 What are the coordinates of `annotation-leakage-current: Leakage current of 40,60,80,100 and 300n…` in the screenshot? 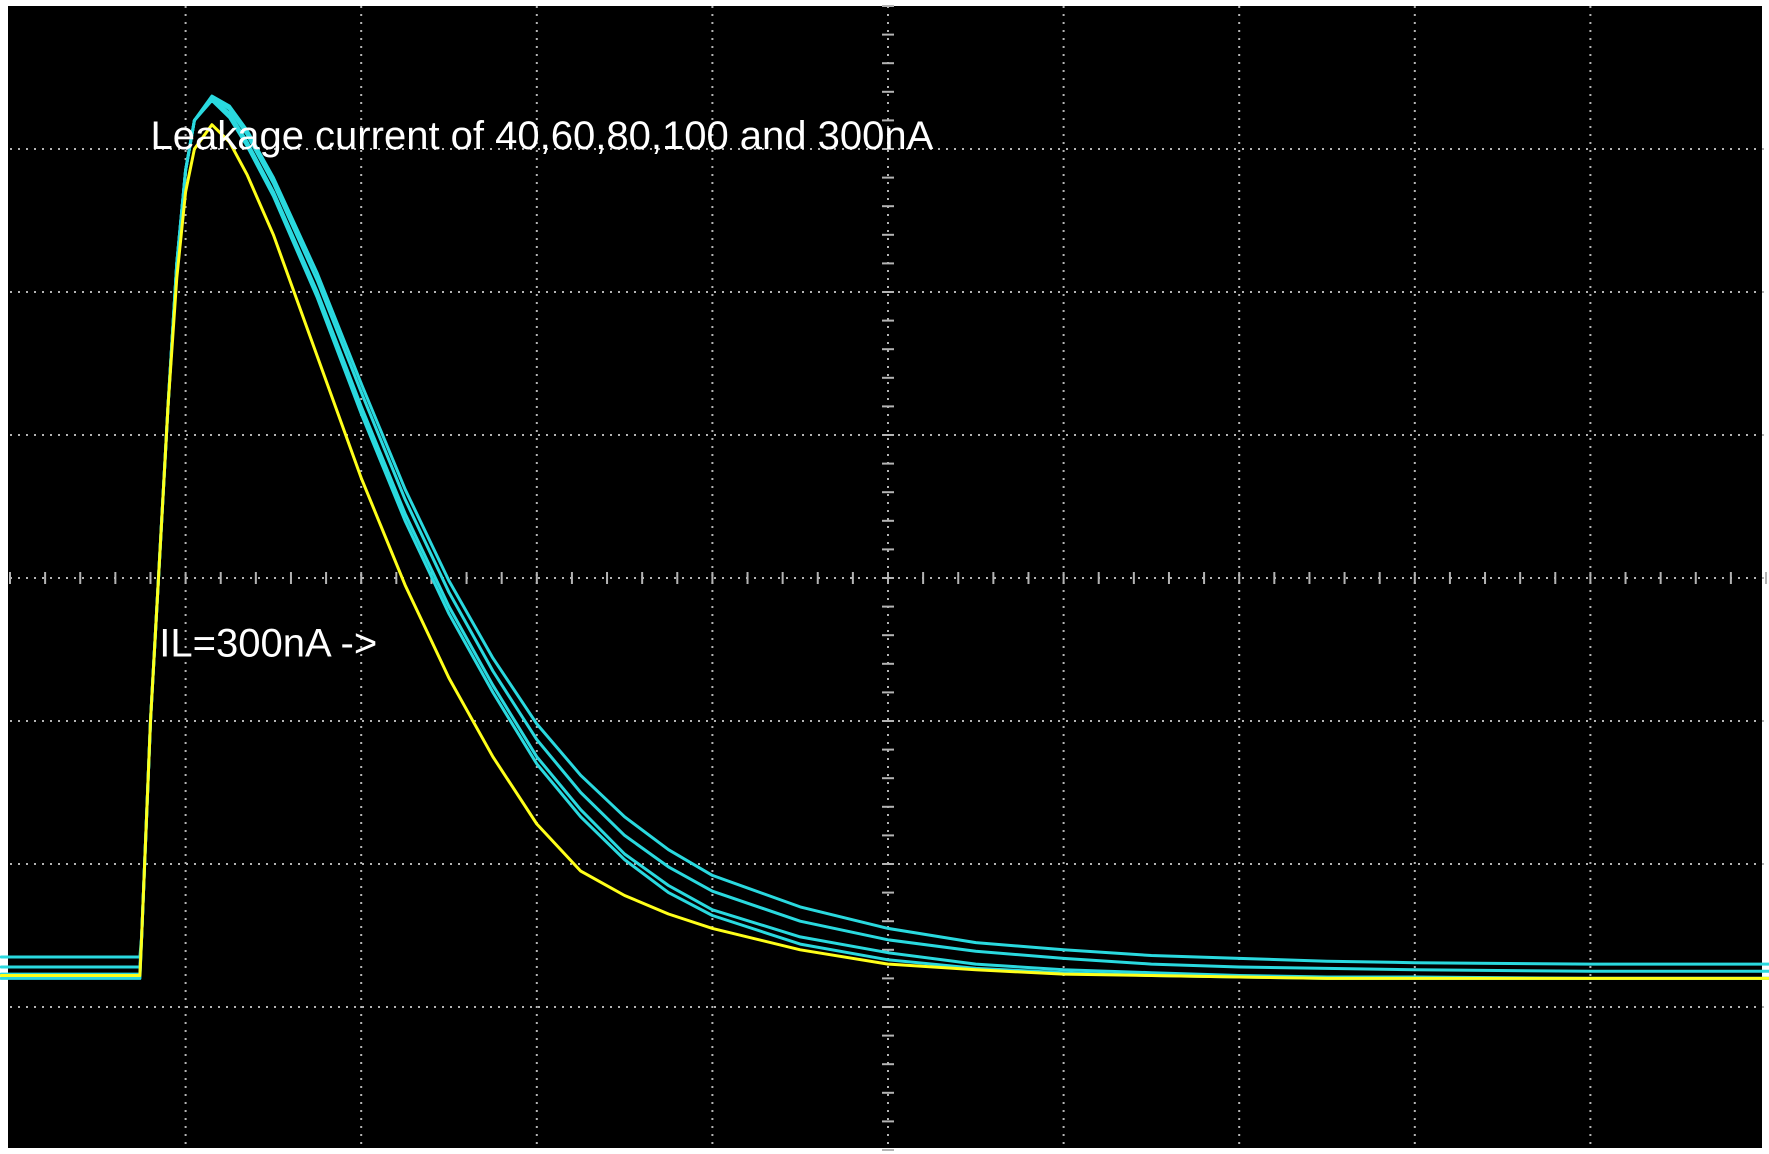 It's located at (541, 136).